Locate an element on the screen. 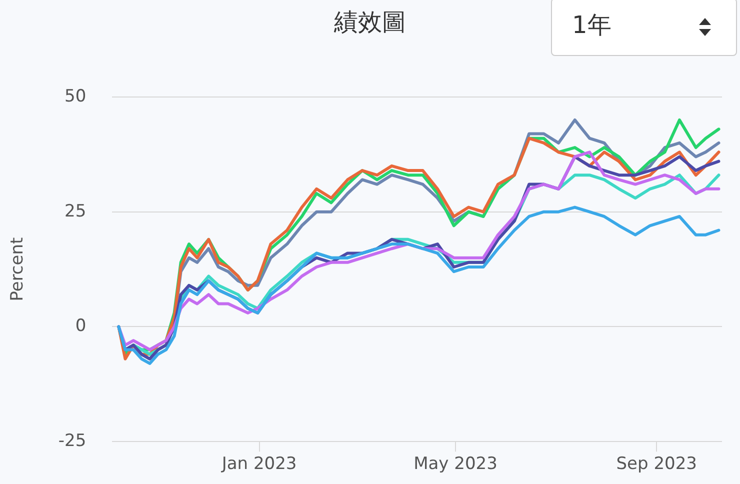  chart-title: 績效圖 is located at coordinates (370, 22).